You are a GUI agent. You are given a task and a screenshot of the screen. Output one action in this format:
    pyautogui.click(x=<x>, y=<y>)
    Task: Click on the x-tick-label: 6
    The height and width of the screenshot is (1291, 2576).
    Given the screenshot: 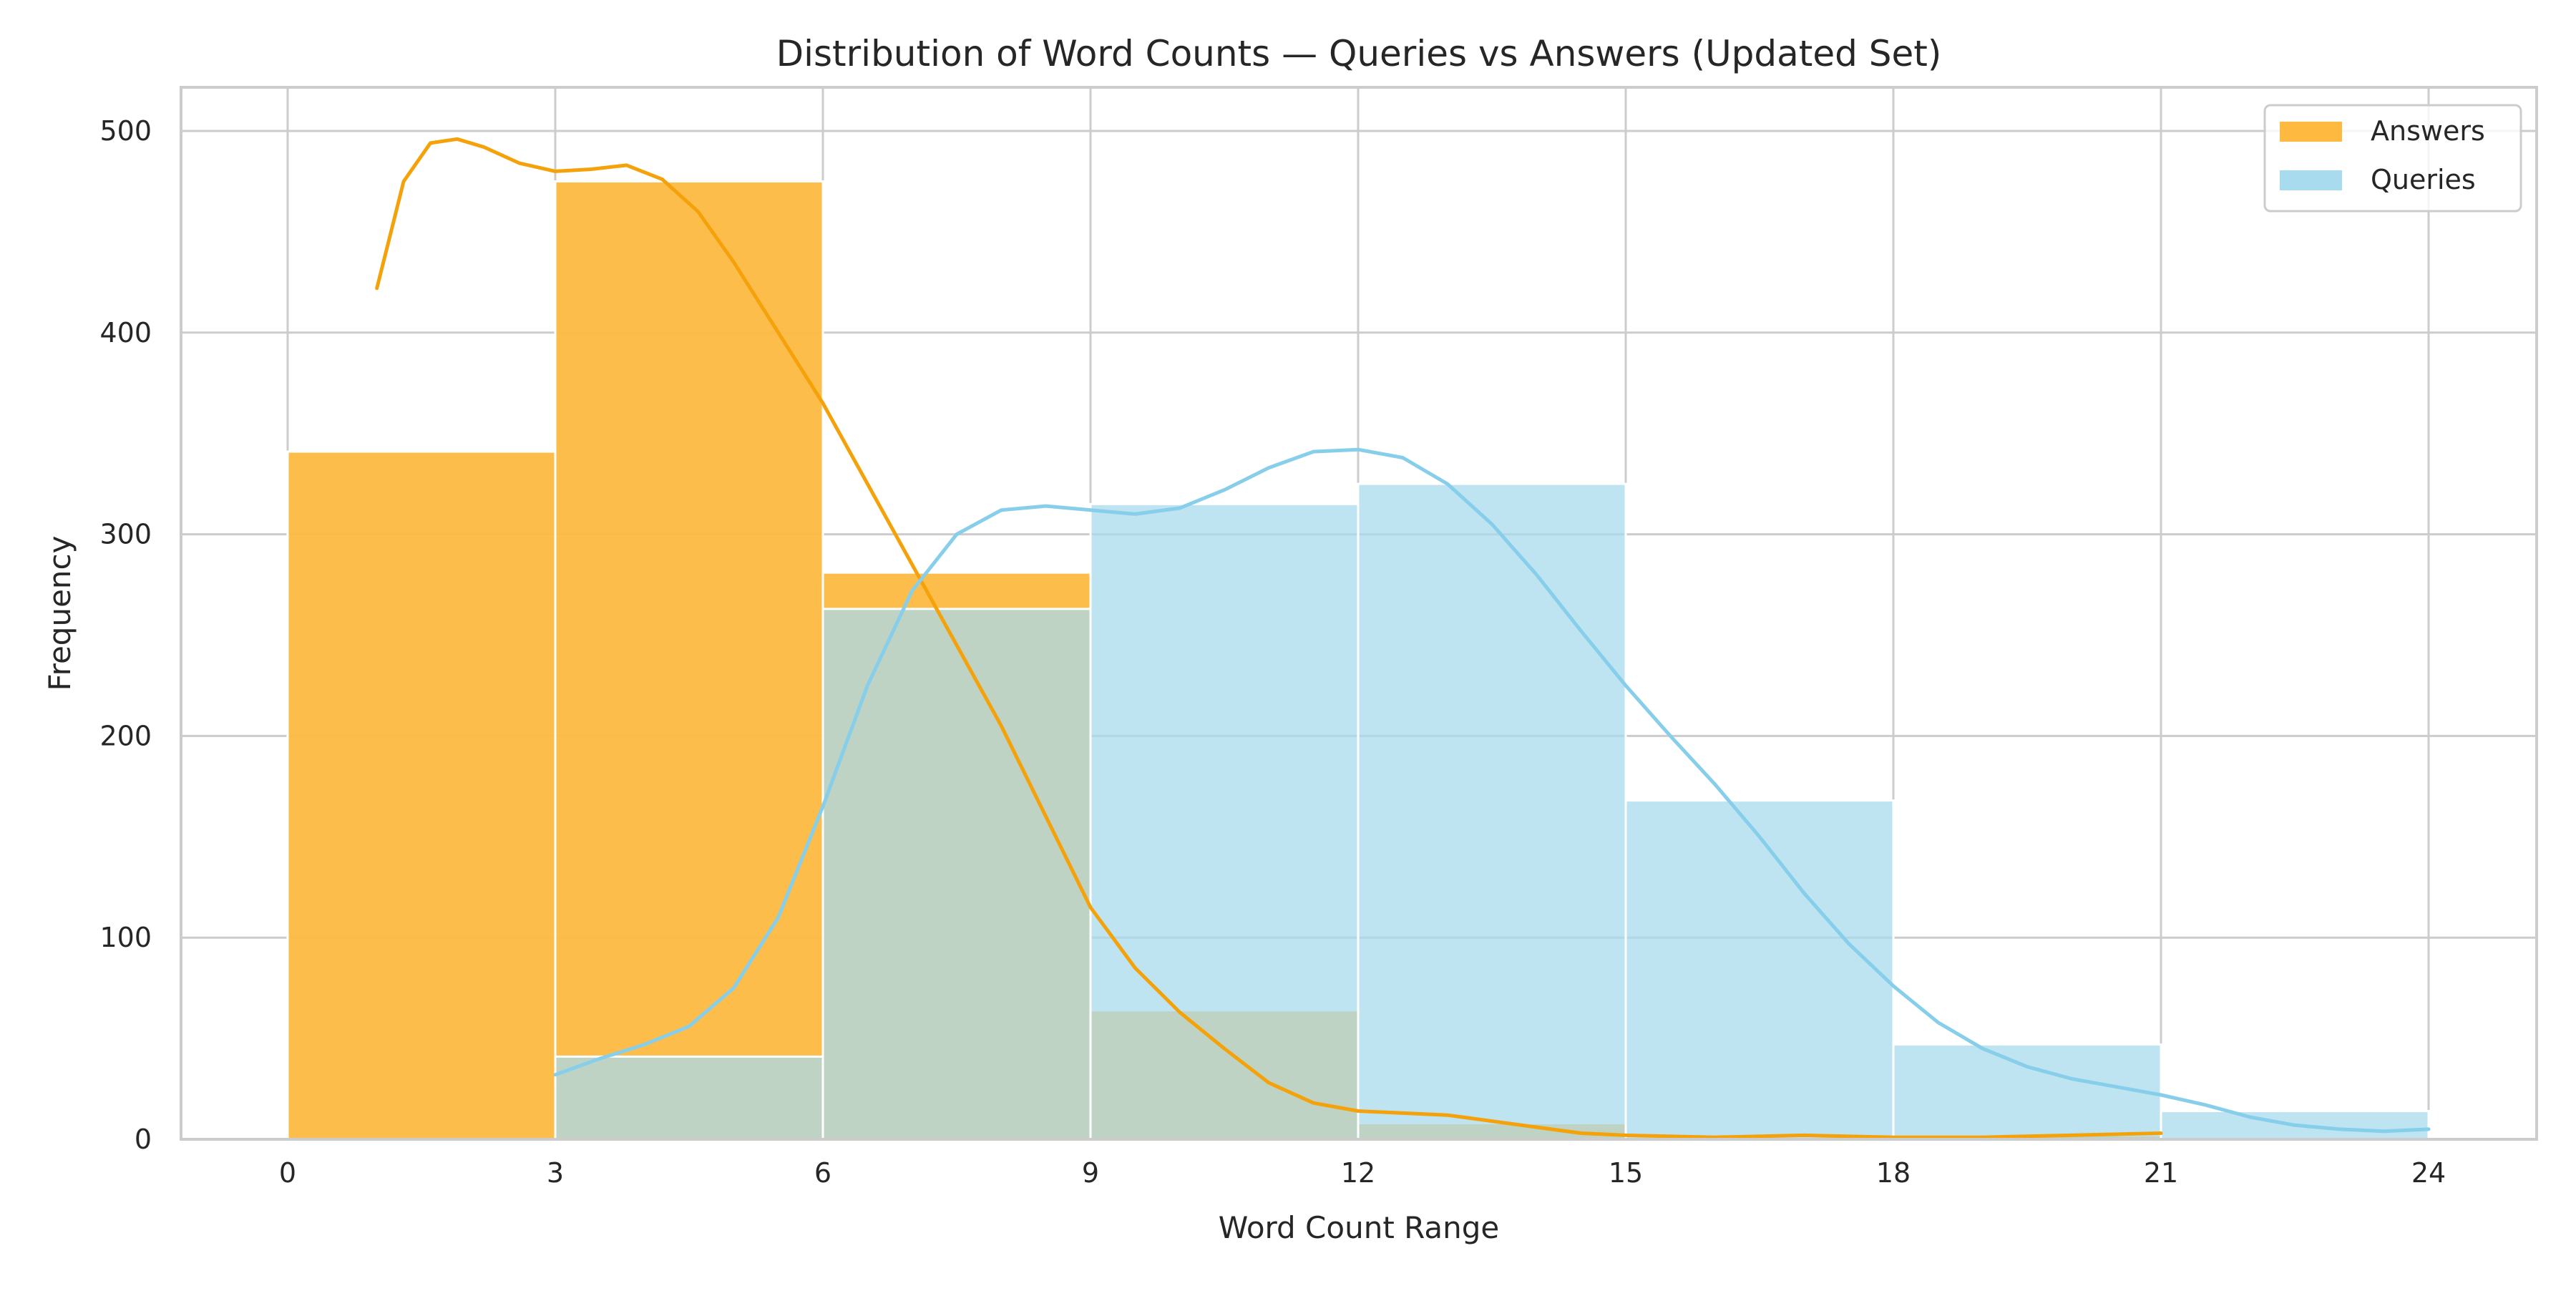 What is the action you would take?
    pyautogui.click(x=822, y=1173)
    